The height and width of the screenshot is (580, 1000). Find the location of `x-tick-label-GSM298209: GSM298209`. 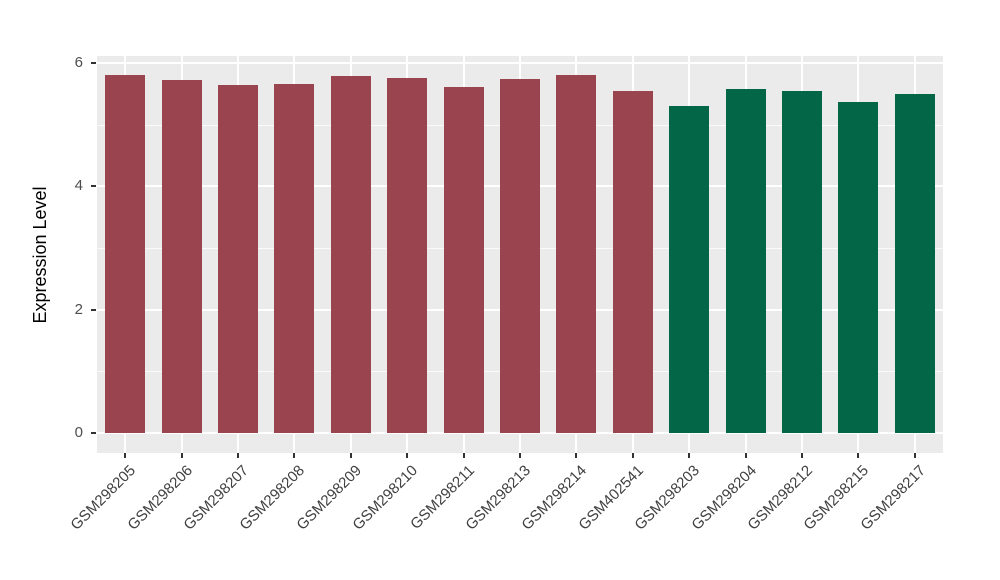

x-tick-label-GSM298209: GSM298209 is located at coordinates (329, 498).